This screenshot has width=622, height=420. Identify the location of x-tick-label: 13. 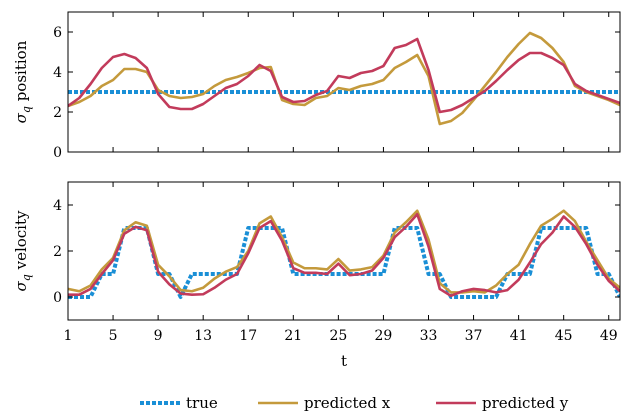
(203, 336).